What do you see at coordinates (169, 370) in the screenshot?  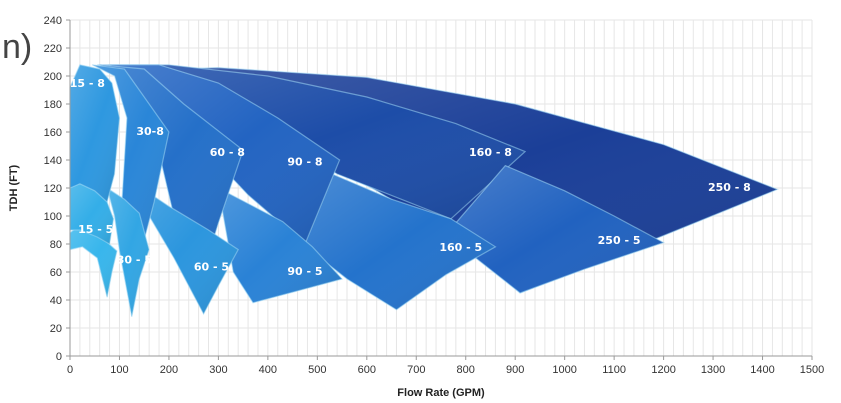 I see `x-tick-label: 200` at bounding box center [169, 370].